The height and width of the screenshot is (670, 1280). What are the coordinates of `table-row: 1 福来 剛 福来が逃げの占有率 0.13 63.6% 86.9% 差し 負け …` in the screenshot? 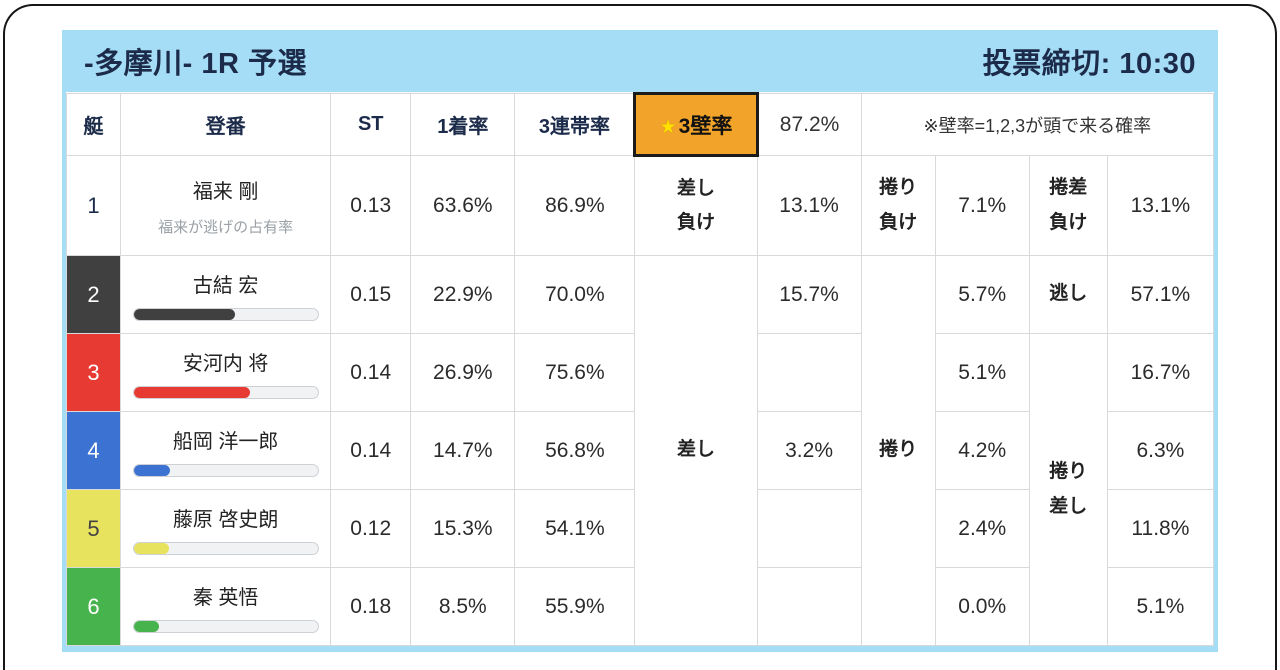 It's located at (640, 205).